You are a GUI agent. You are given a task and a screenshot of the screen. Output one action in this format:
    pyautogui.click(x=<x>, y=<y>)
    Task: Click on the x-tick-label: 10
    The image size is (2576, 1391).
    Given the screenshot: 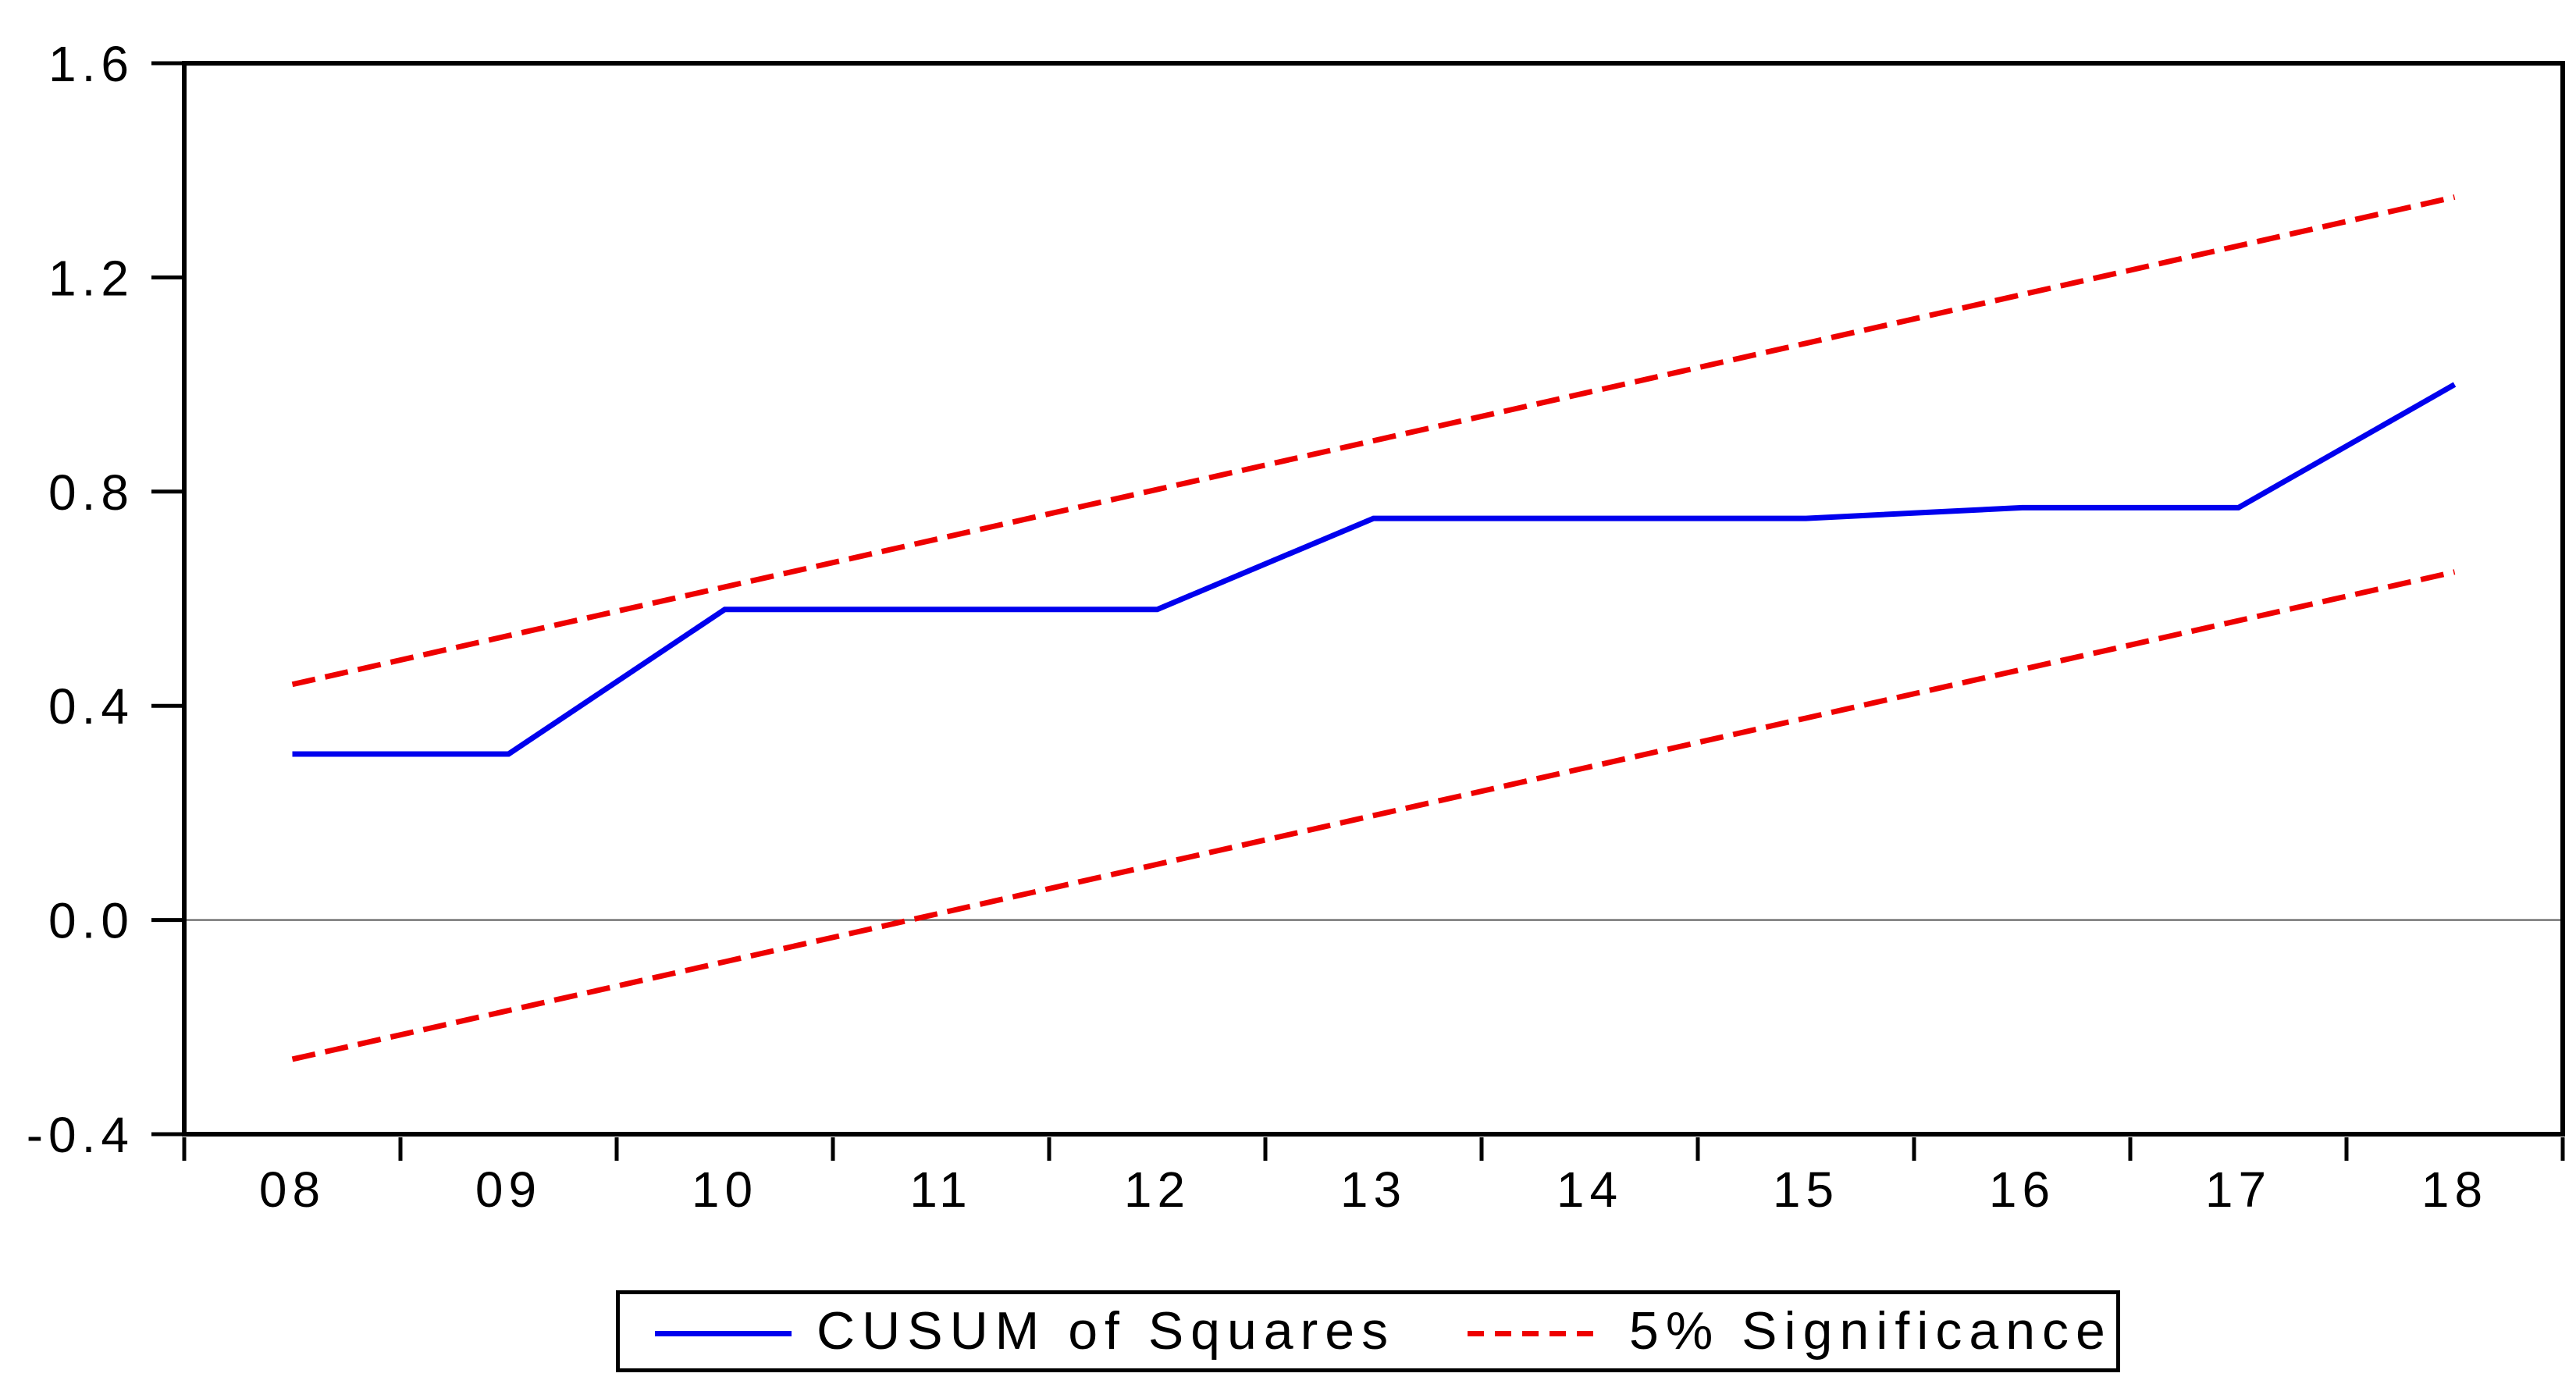 What is the action you would take?
    pyautogui.click(x=725, y=1190)
    